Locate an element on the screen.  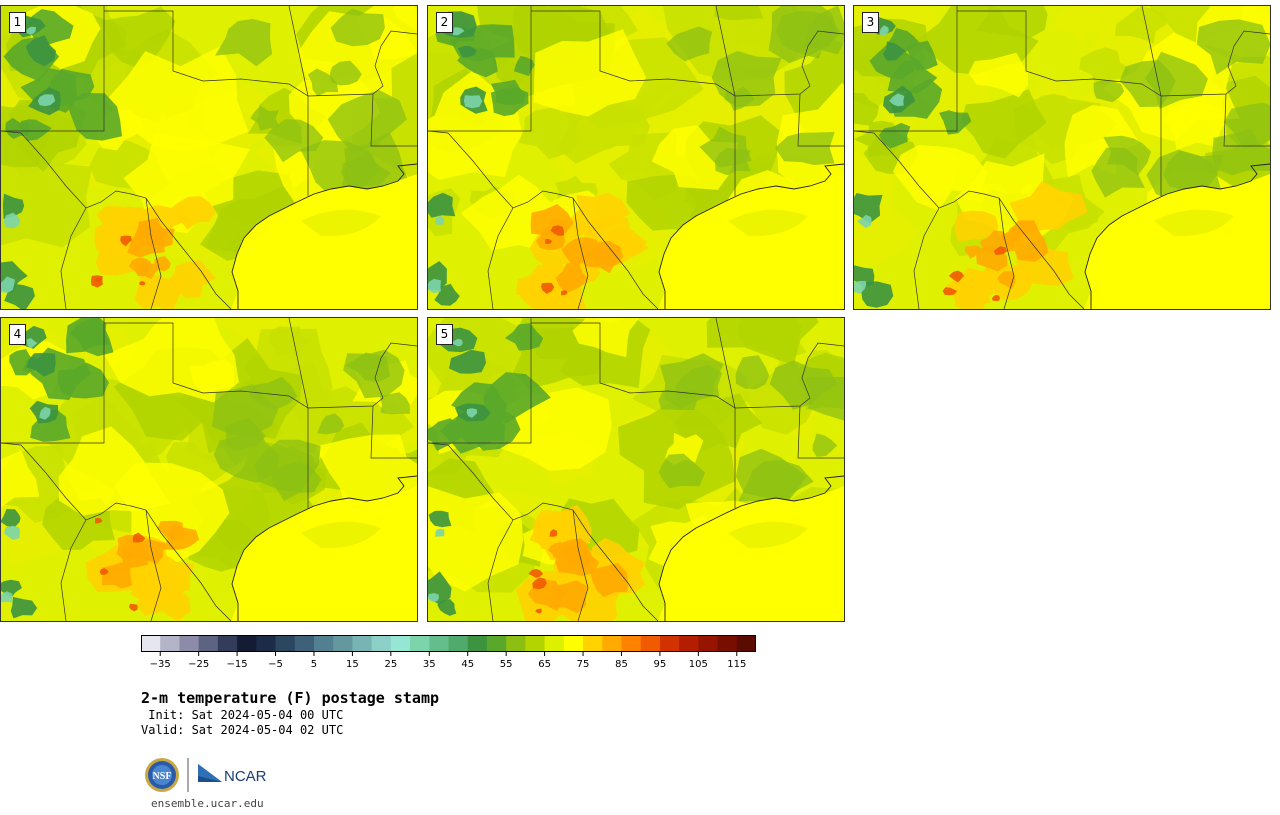
nsf-logo: NSF is located at coordinates (162, 775).